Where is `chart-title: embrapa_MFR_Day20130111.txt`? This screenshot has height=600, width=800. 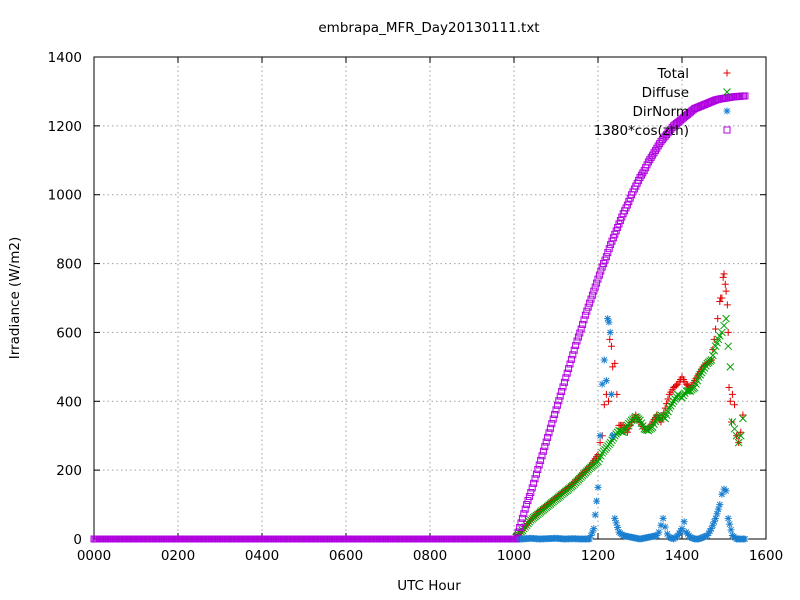
chart-title: embrapa_MFR_Day20130111.txt is located at coordinates (428, 28).